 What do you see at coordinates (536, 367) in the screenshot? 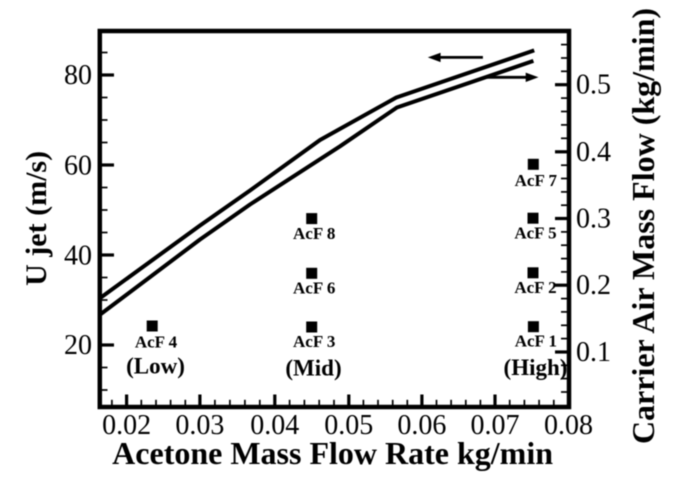
I see `svg-text: (High)` at bounding box center [536, 367].